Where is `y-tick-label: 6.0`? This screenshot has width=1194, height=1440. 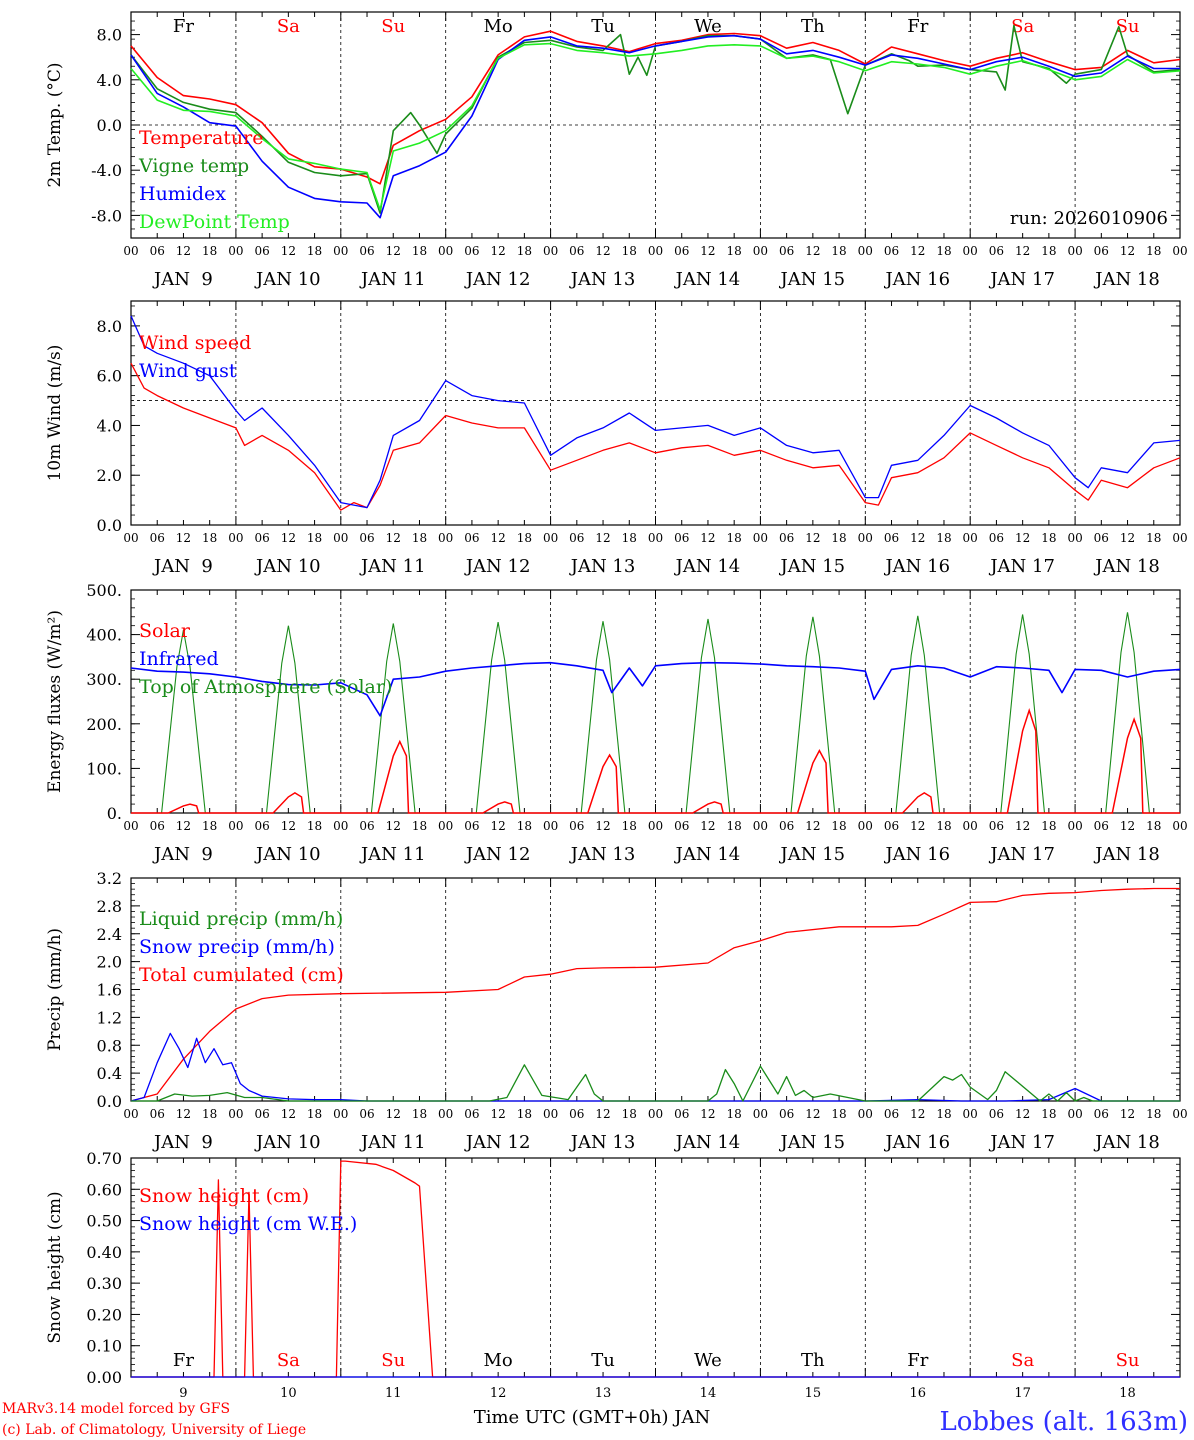 y-tick-label: 6.0 is located at coordinates (109, 376).